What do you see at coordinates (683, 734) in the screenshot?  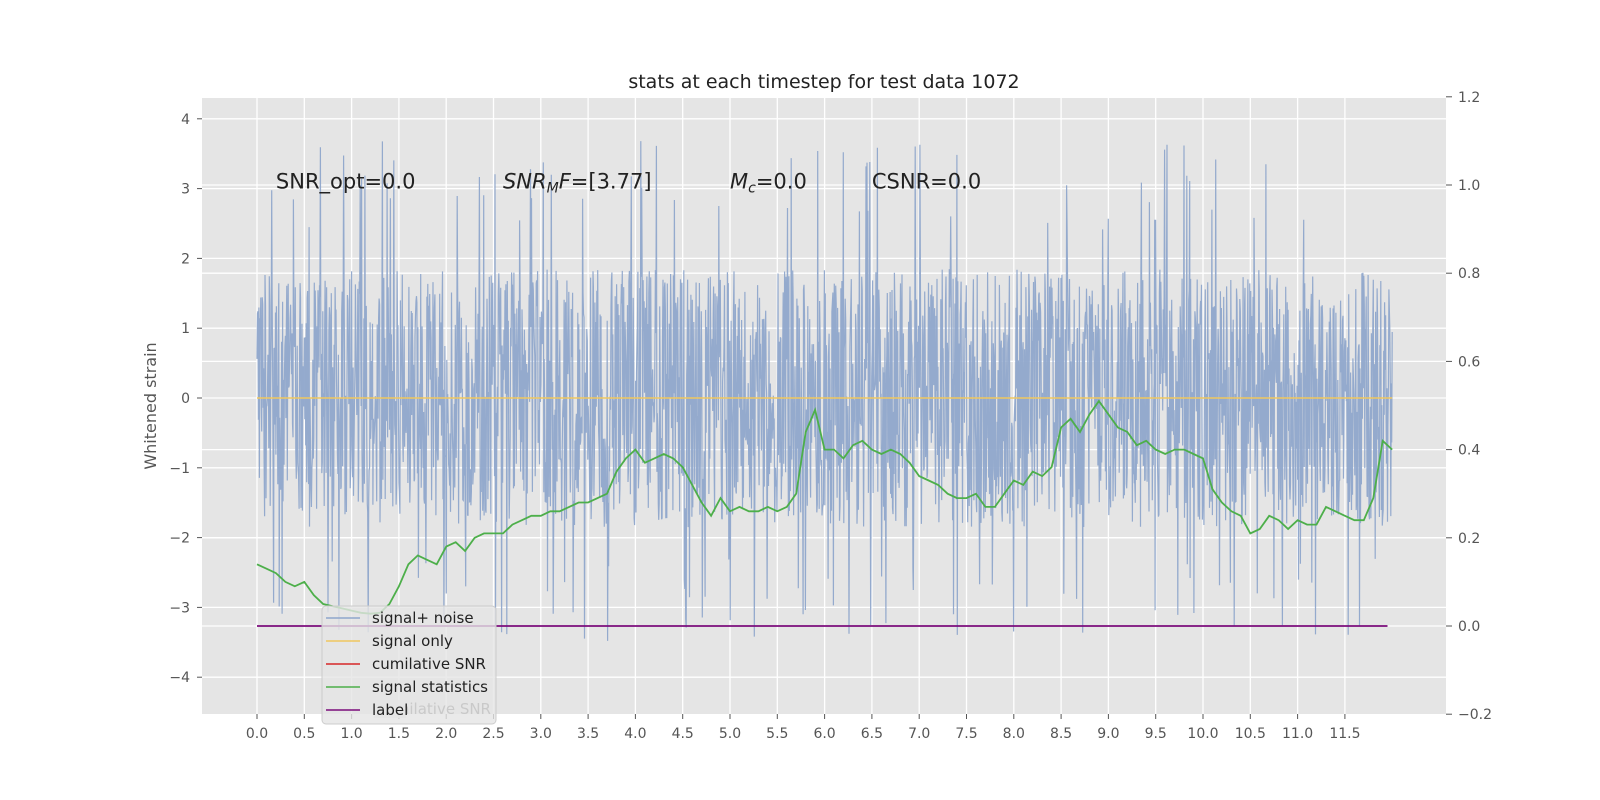 I see `x-tick-label: 4.5` at bounding box center [683, 734].